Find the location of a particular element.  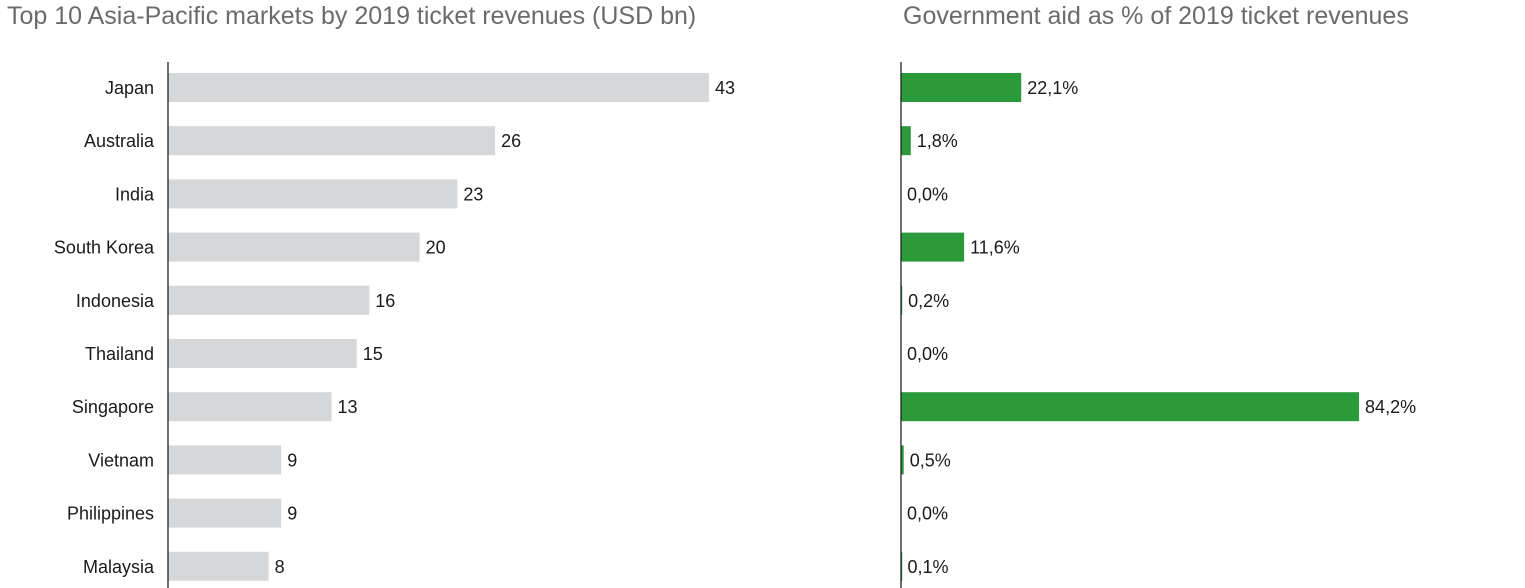

category-label-south-korea: South Korea is located at coordinates (104, 248).